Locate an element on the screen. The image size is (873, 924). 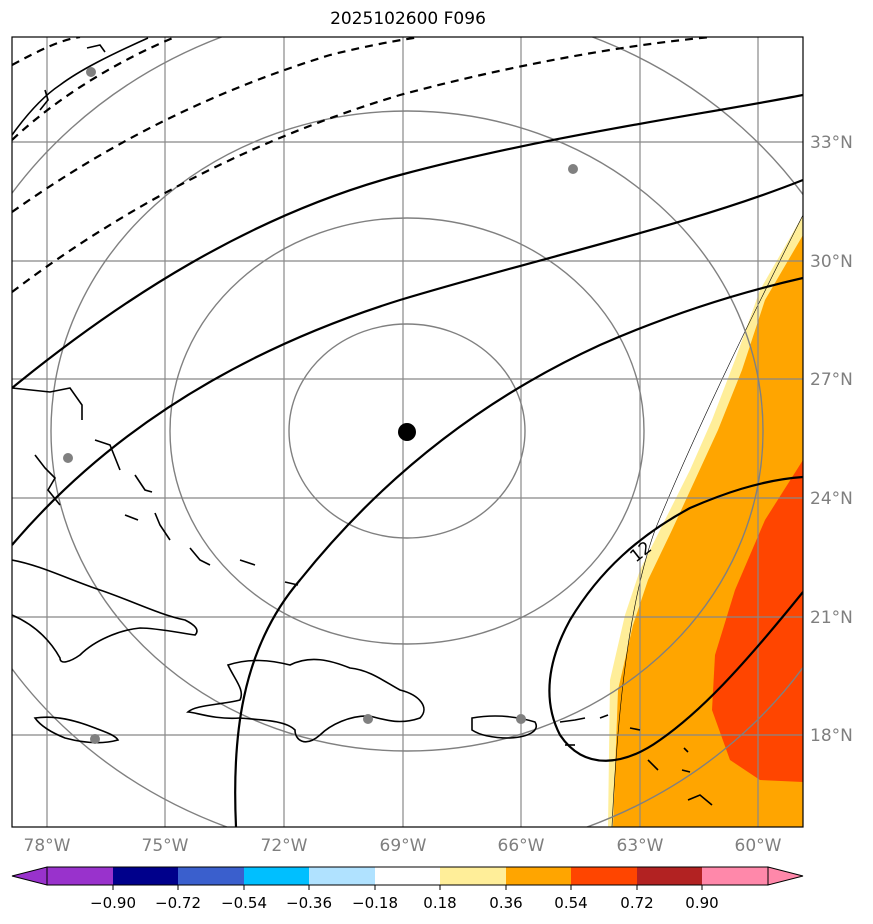
colorbar-tick-label: −0.18 is located at coordinates (375, 903).